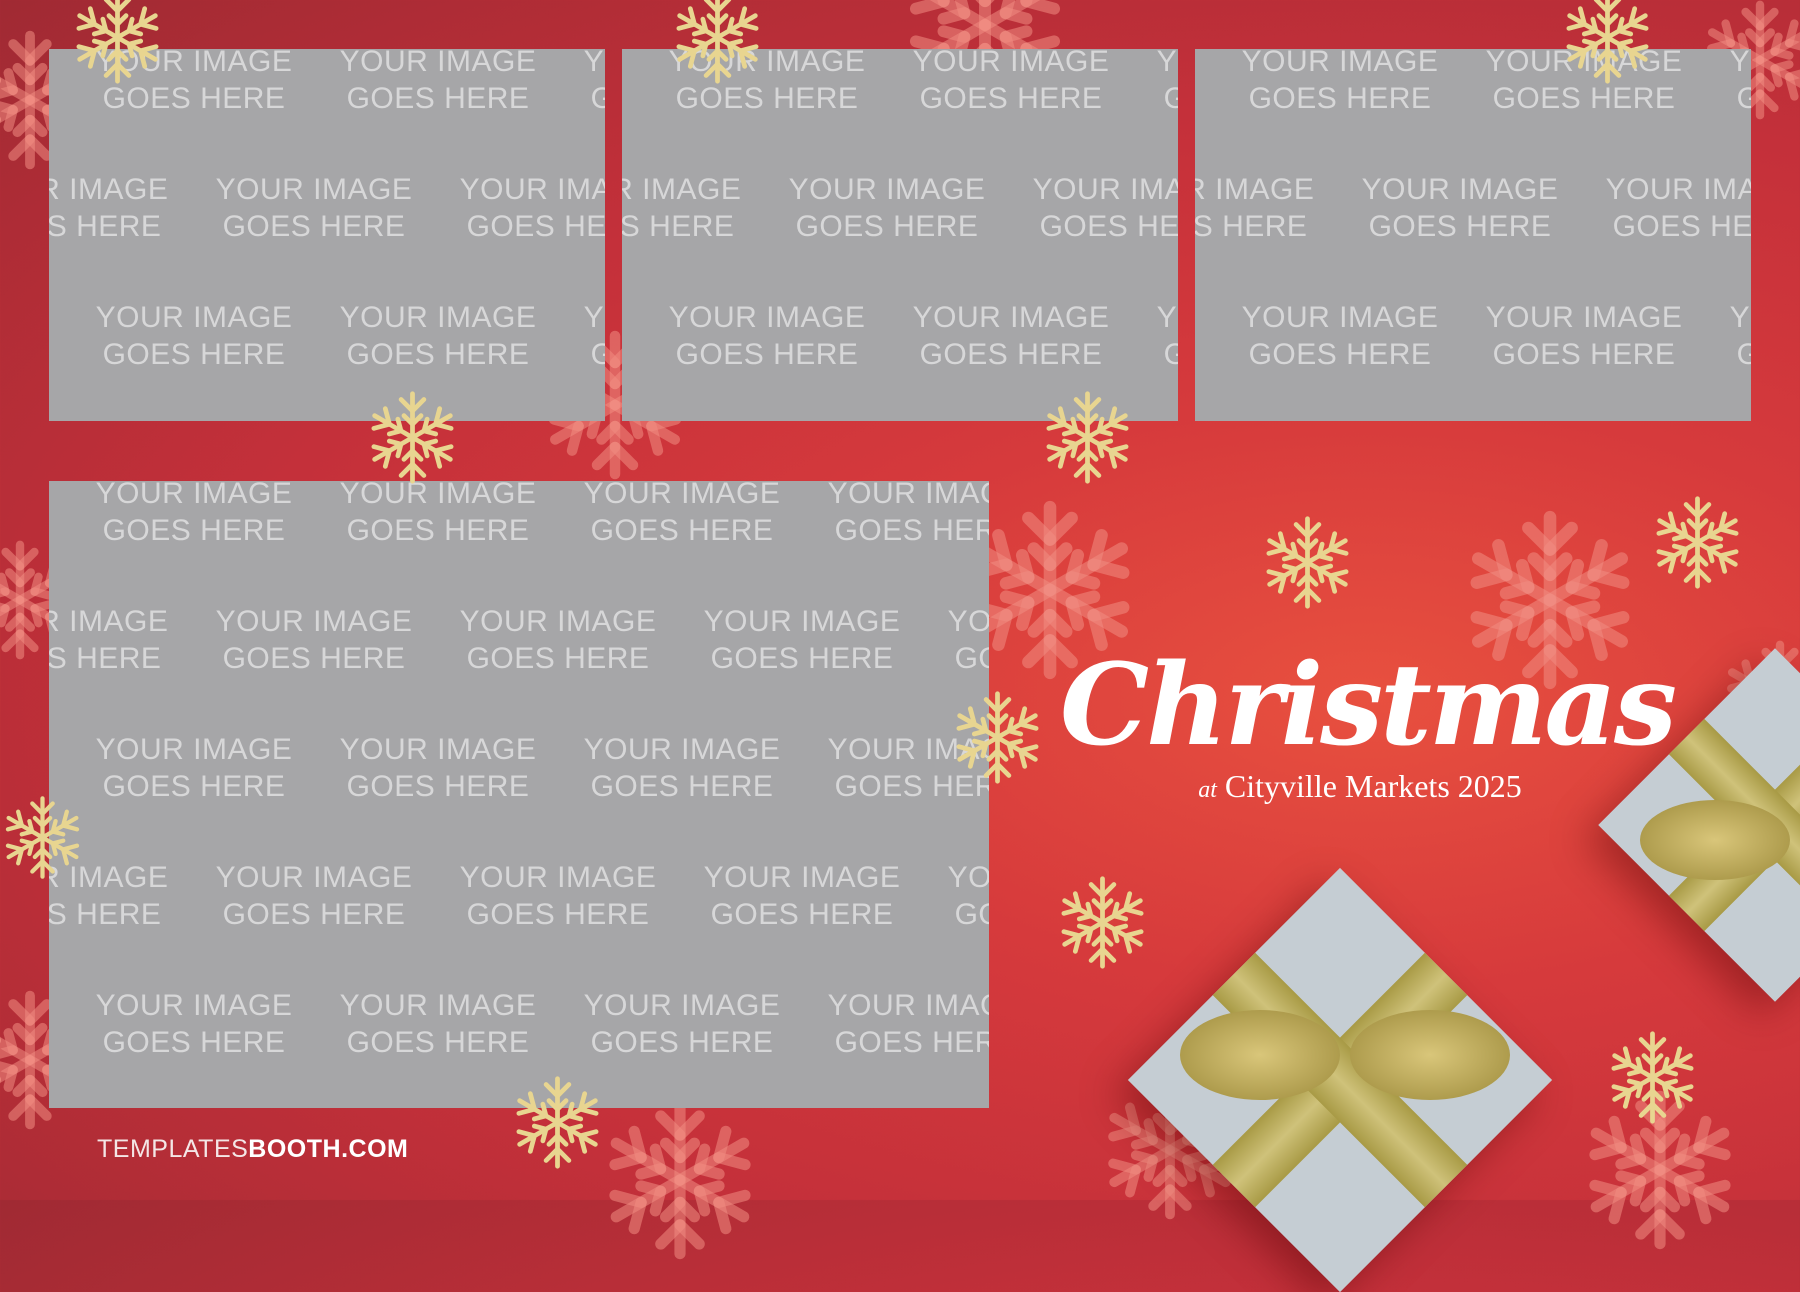 The height and width of the screenshot is (1292, 1800). I want to click on subtitle-text: Cityville Markets 2025, so click(1373, 786).